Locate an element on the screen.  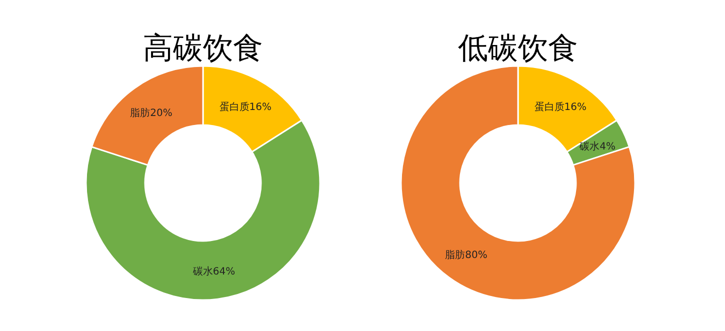
chart-title: 低碳饮食 is located at coordinates (518, 48).